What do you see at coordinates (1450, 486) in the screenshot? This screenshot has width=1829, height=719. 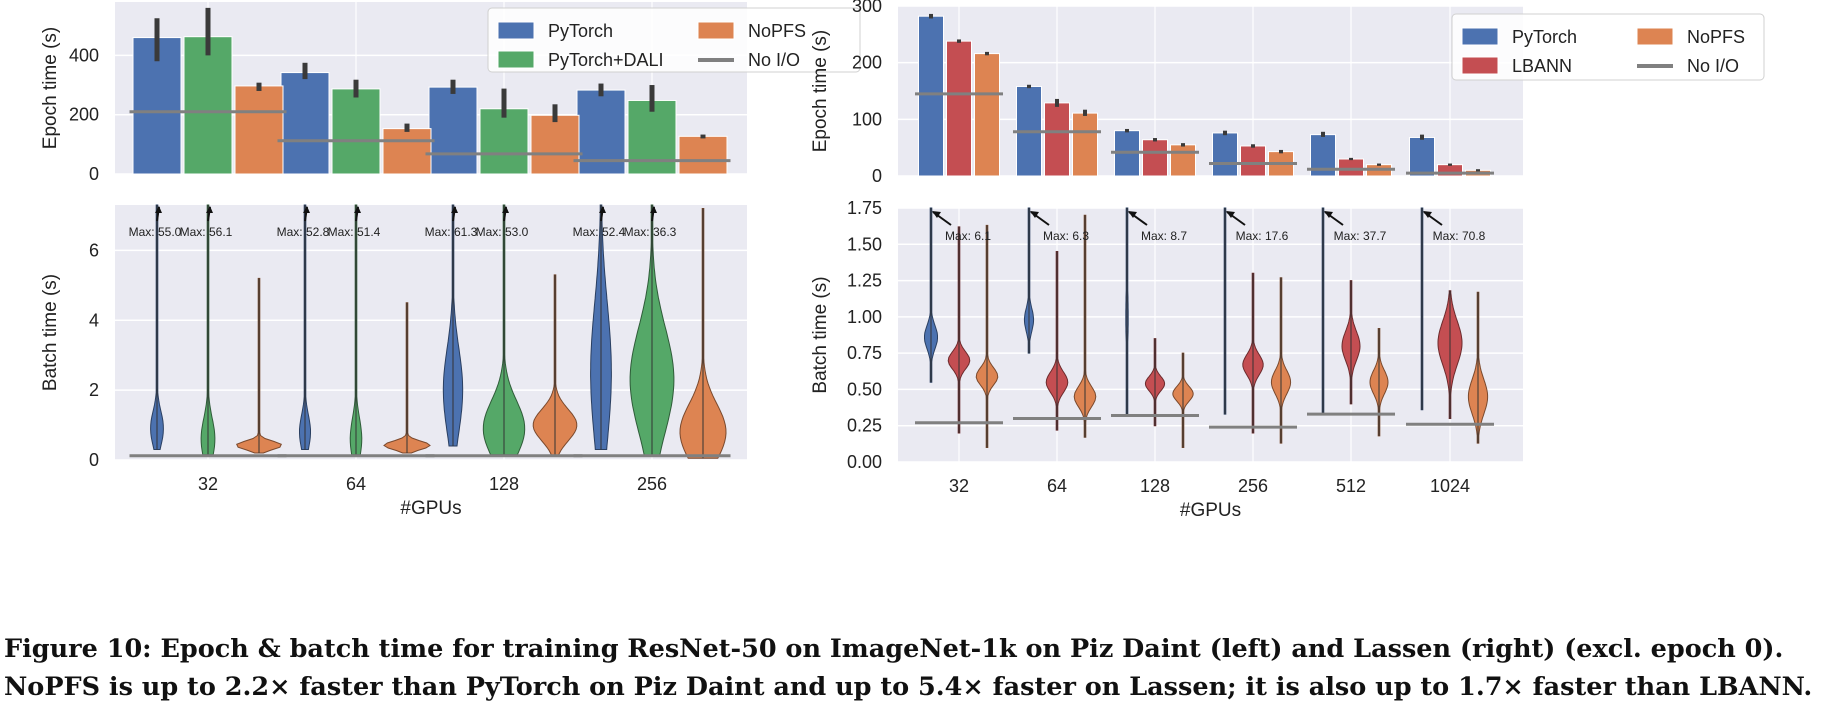 I see `x-tick-label: 1024` at bounding box center [1450, 486].